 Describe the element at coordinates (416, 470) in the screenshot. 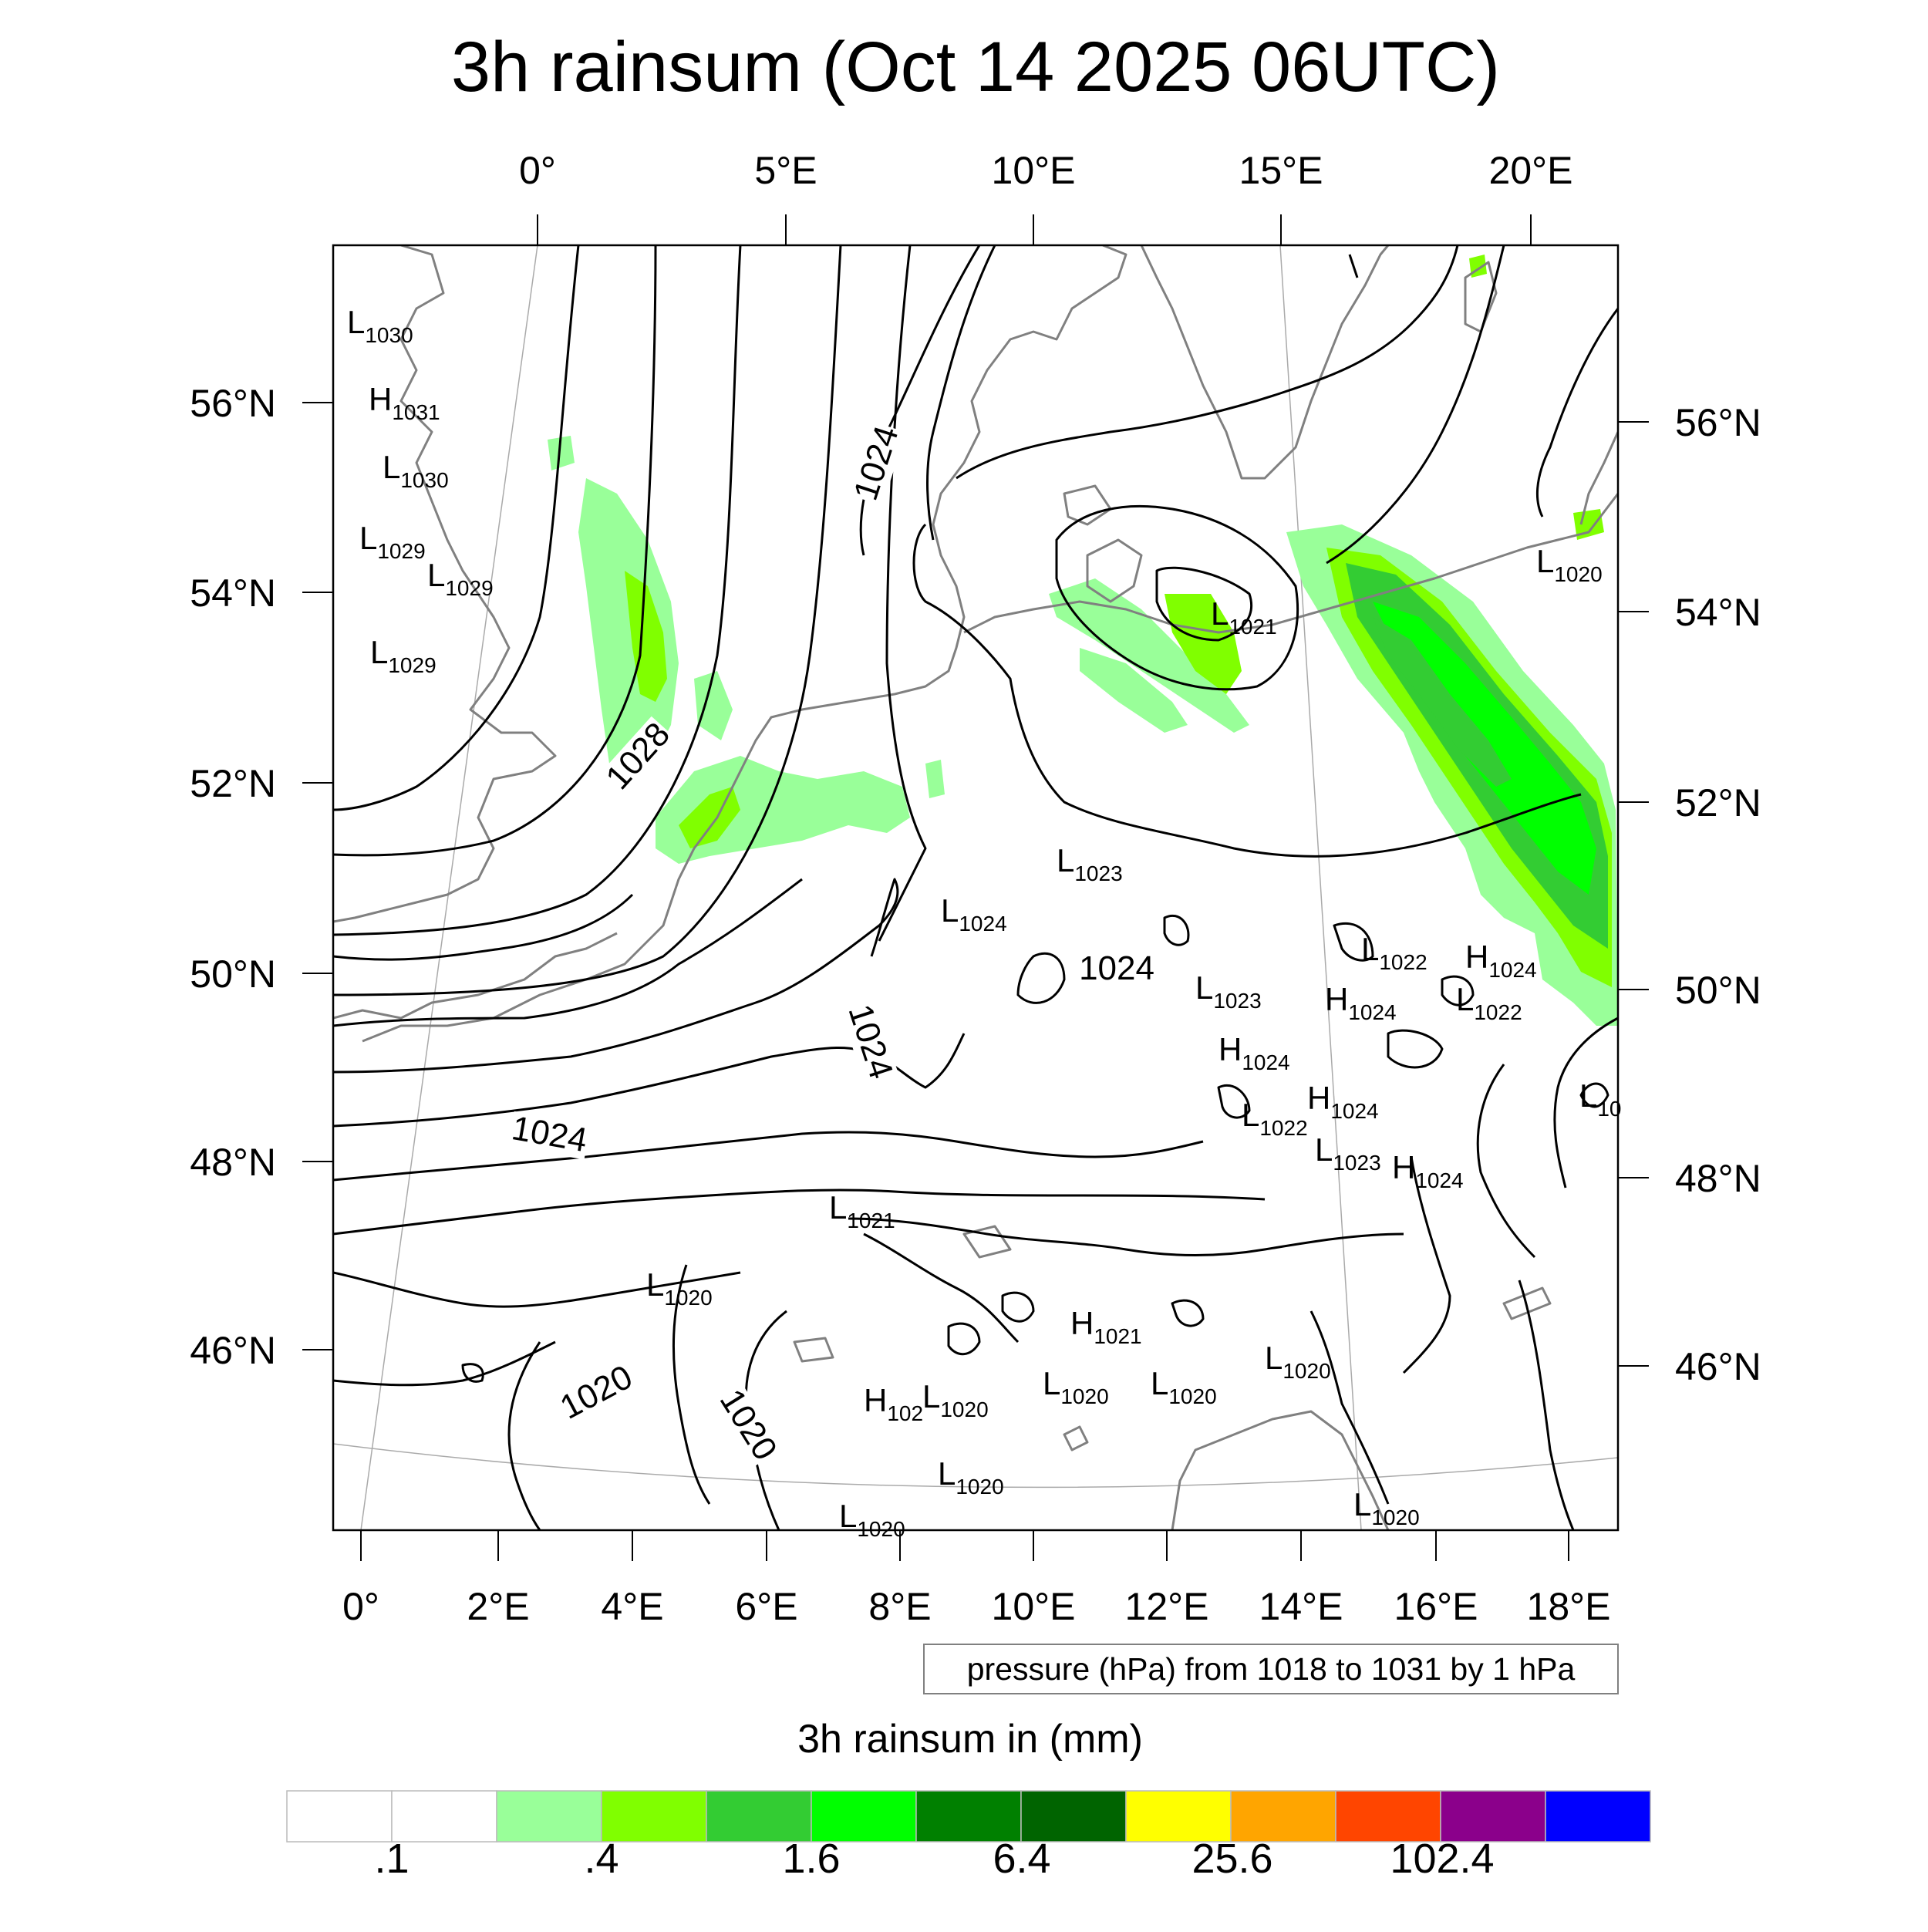

I see `pressure-center: L1030` at that location.